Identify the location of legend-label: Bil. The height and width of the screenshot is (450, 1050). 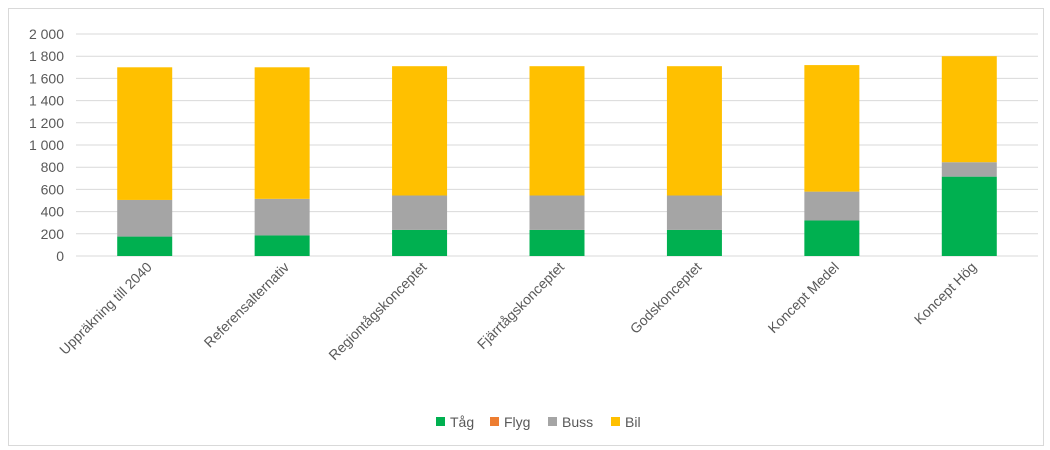
(633, 422).